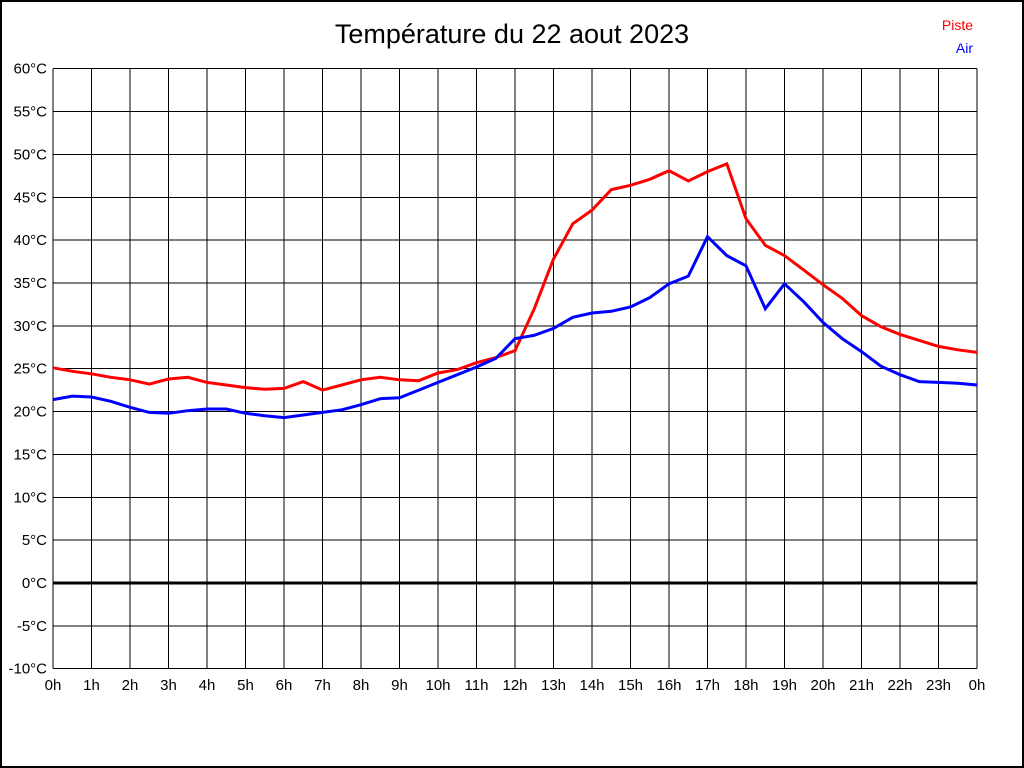  What do you see at coordinates (322, 685) in the screenshot?
I see `x-tick-label: 7h` at bounding box center [322, 685].